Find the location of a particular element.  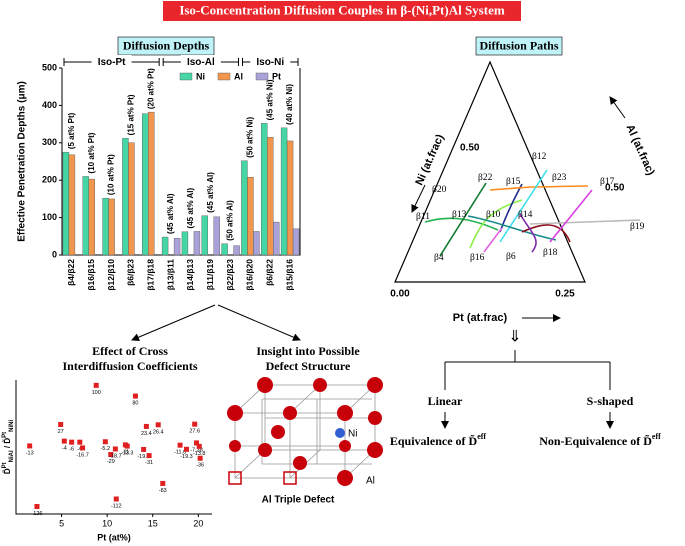

point-label: β14 is located at coordinates (525, 215).